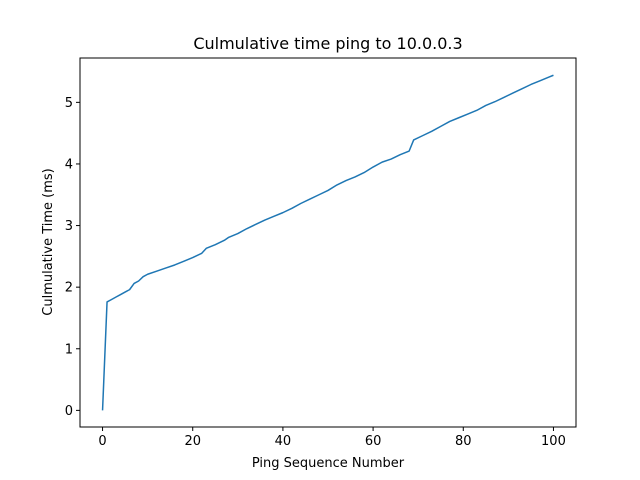  What do you see at coordinates (283, 441) in the screenshot?
I see `x-tick-label: 40` at bounding box center [283, 441].